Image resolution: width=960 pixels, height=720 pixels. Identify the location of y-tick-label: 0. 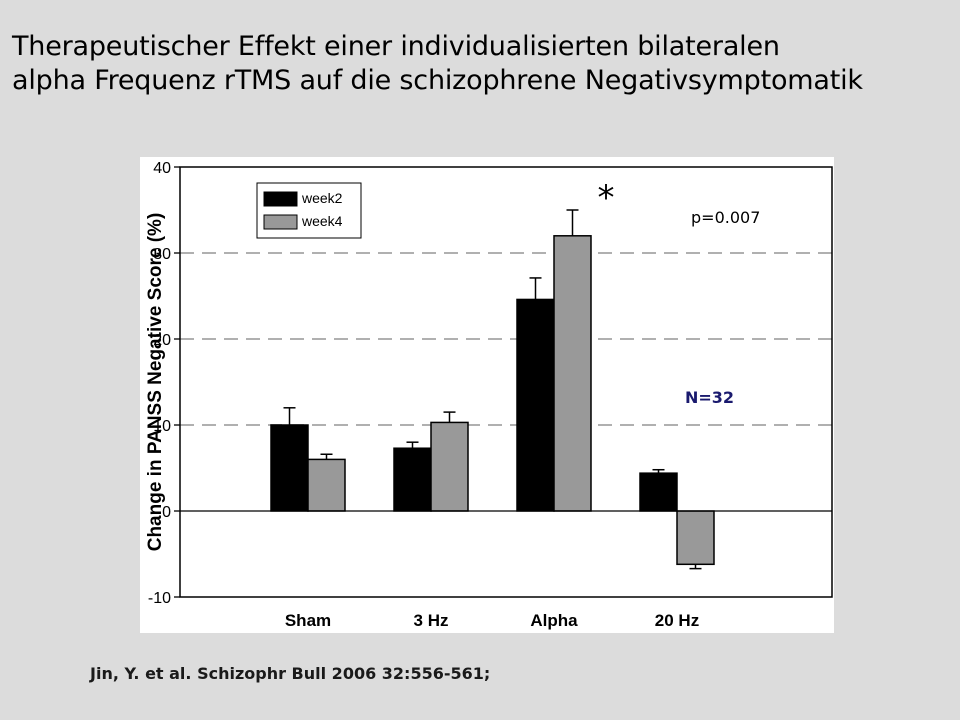
(166, 512).